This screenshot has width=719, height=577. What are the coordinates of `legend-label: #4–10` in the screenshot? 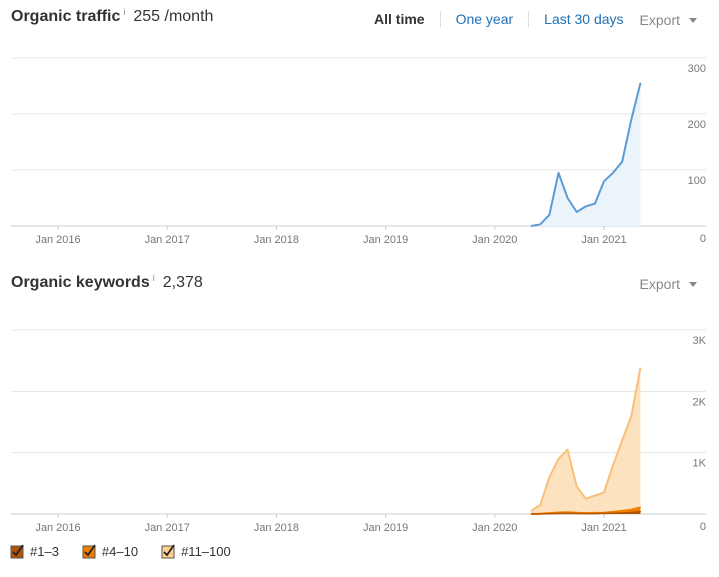 It's located at (120, 551).